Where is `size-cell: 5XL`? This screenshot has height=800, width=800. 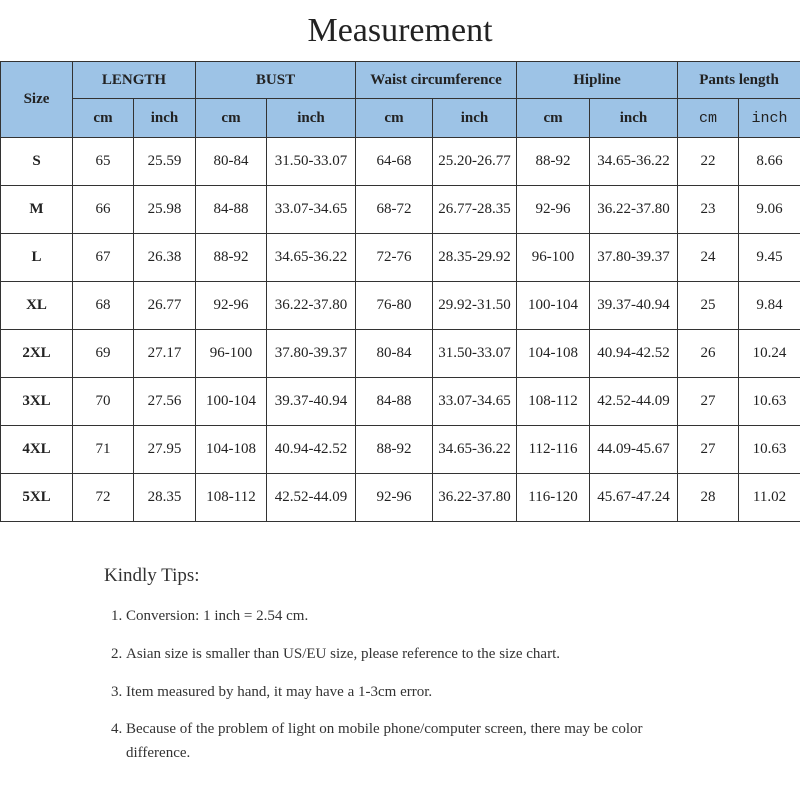 size-cell: 5XL is located at coordinates (36, 497).